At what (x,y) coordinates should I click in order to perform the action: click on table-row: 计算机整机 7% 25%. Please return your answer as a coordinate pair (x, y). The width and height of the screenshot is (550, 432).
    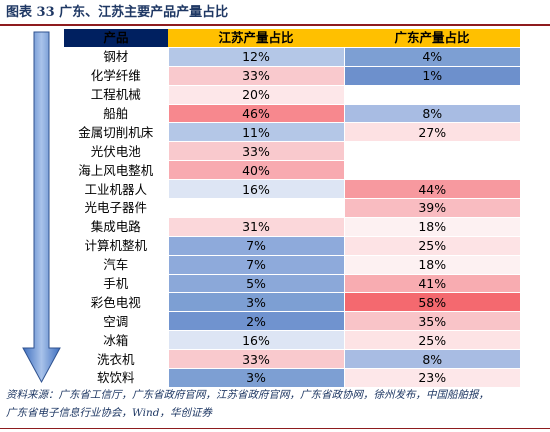
    Looking at the image, I should click on (292, 246).